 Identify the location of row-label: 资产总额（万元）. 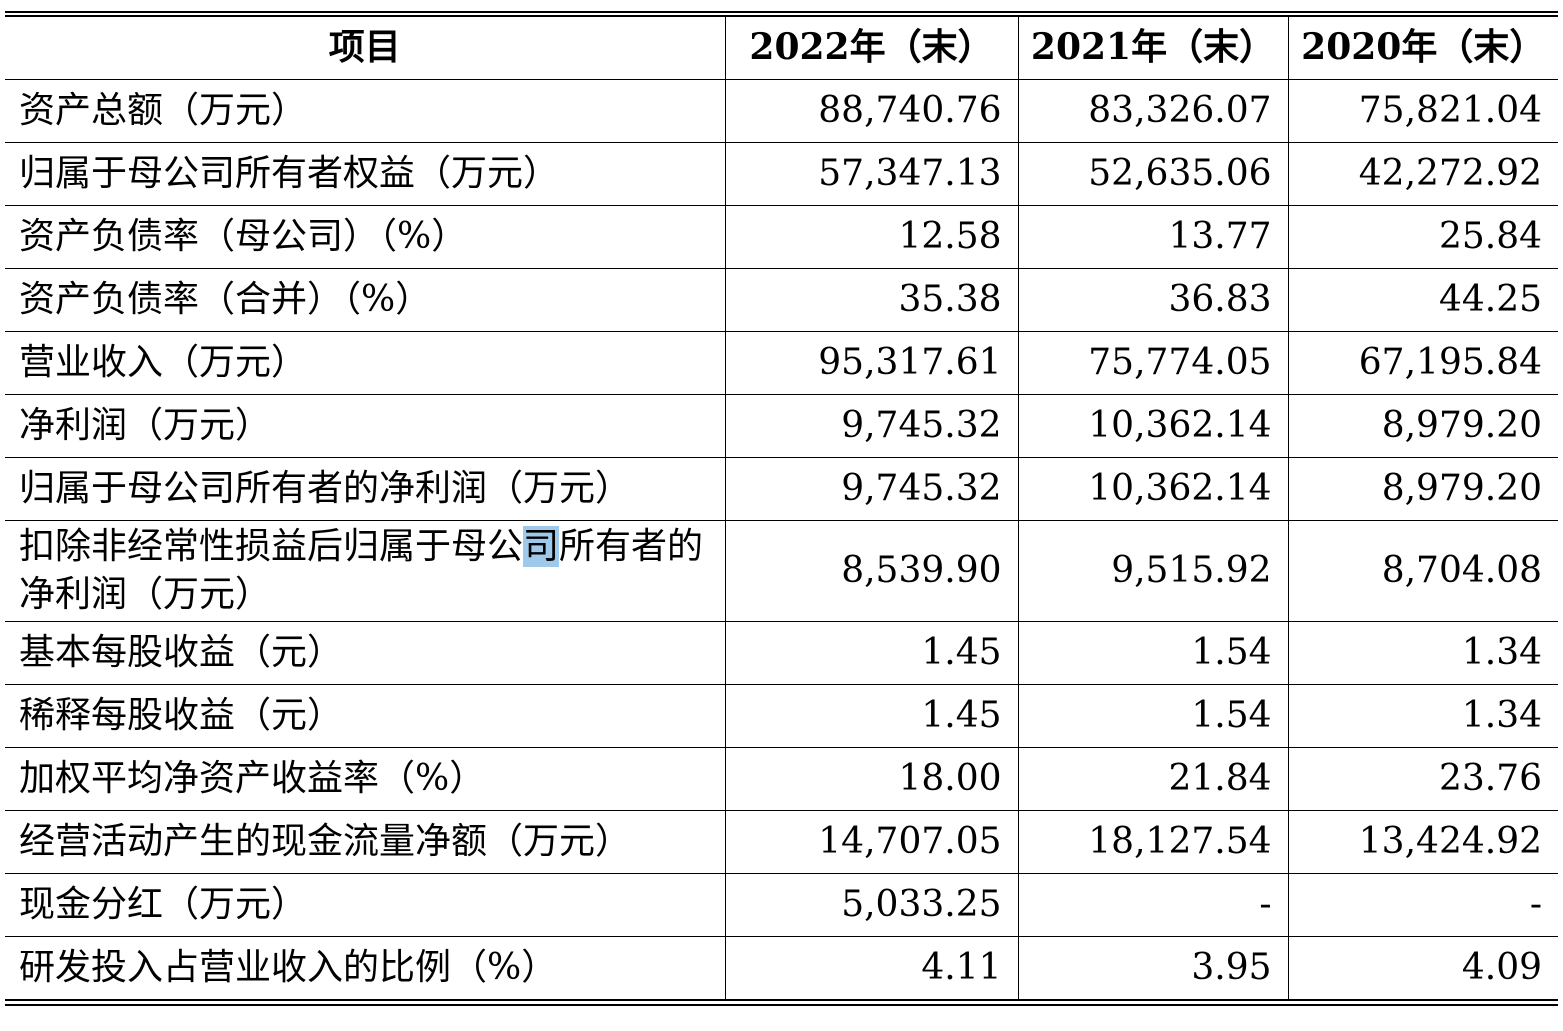
(365, 111).